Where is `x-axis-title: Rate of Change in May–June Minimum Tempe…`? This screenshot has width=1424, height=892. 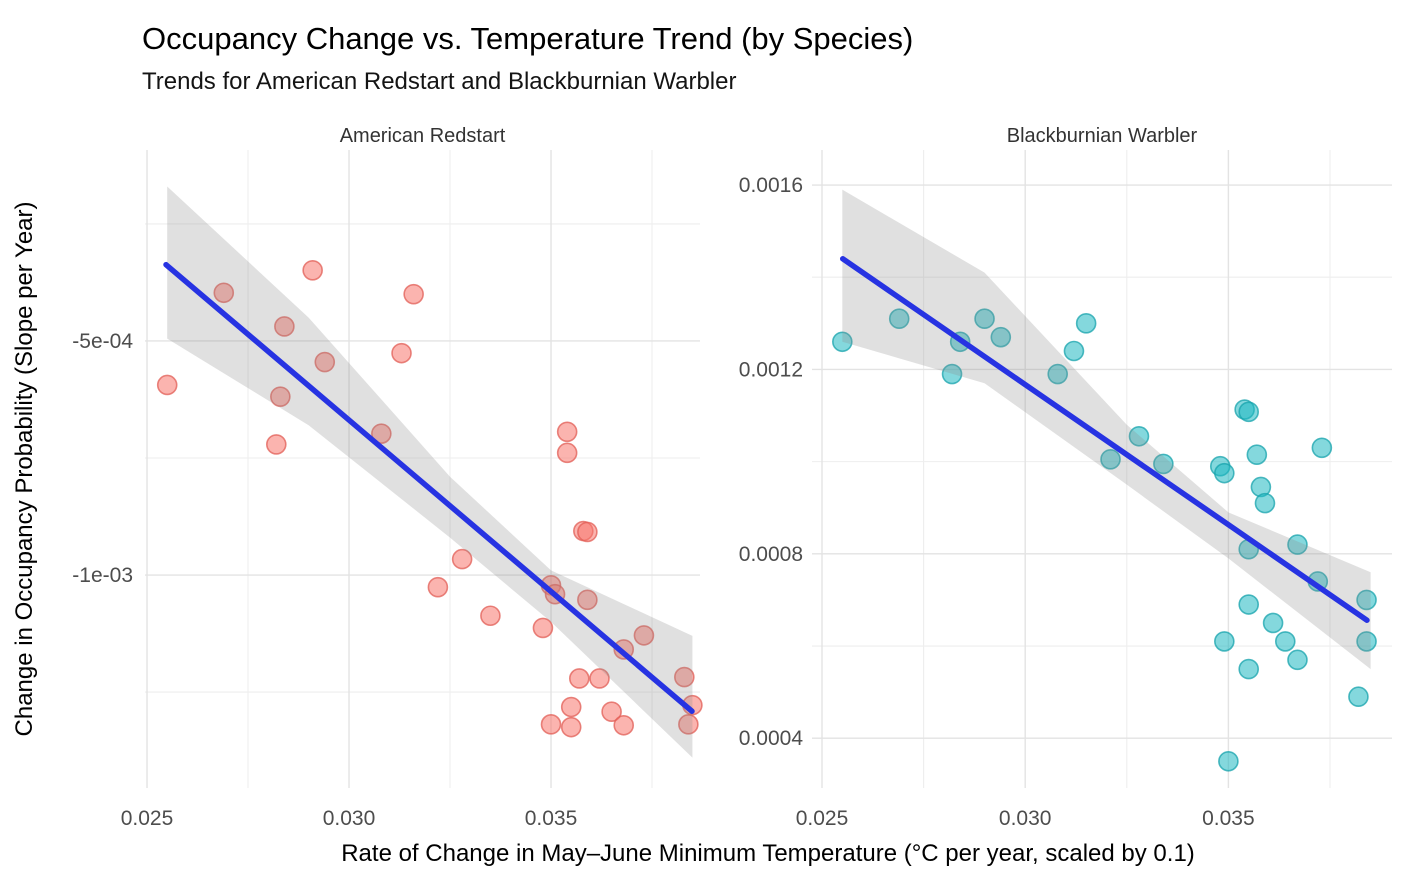 x-axis-title: Rate of Change in May–June Minimum Tempe… is located at coordinates (768, 853).